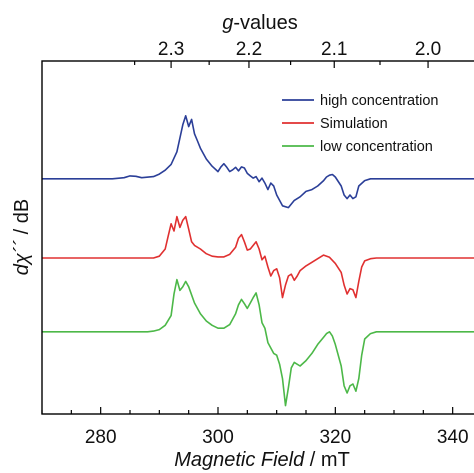 The width and height of the screenshot is (474, 473). I want to click on y-axis-title: dχ´´ / dB, so click(22, 237).